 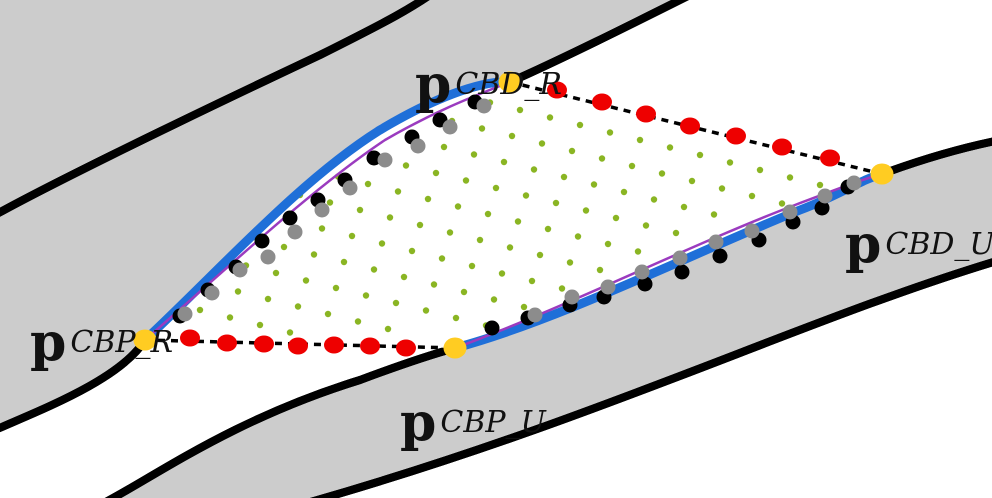 I want to click on label-cbd-u-main: p, so click(x=863, y=244).